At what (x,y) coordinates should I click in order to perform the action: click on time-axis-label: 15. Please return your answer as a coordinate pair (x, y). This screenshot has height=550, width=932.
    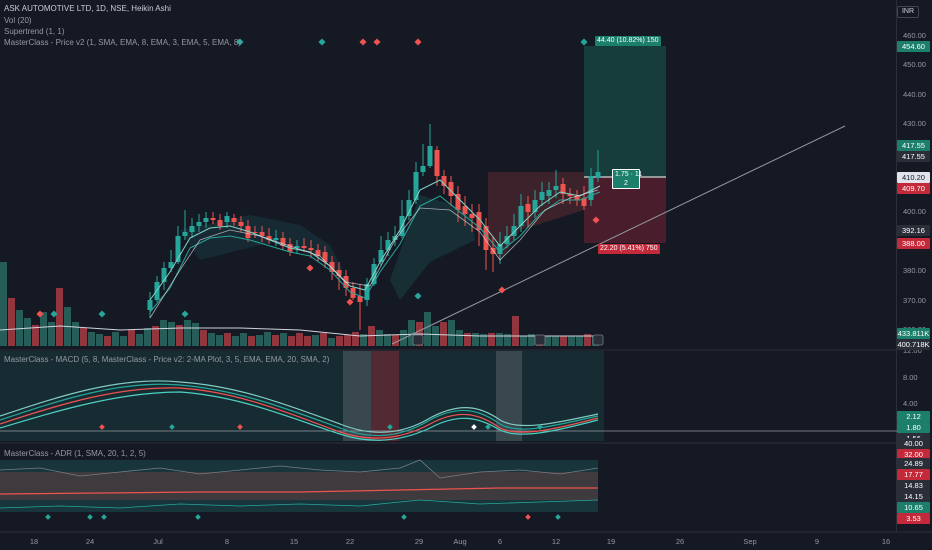
    Looking at the image, I should click on (294, 541).